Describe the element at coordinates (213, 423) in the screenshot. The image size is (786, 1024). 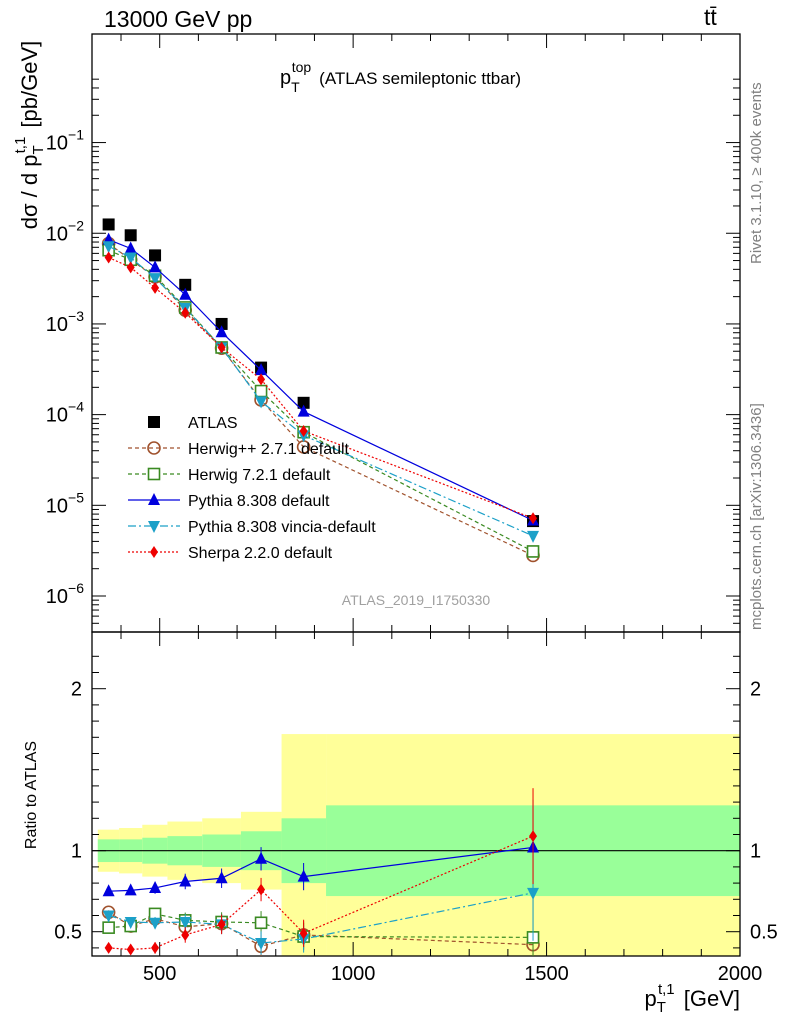
I see `legend-label: ATLAS` at that location.